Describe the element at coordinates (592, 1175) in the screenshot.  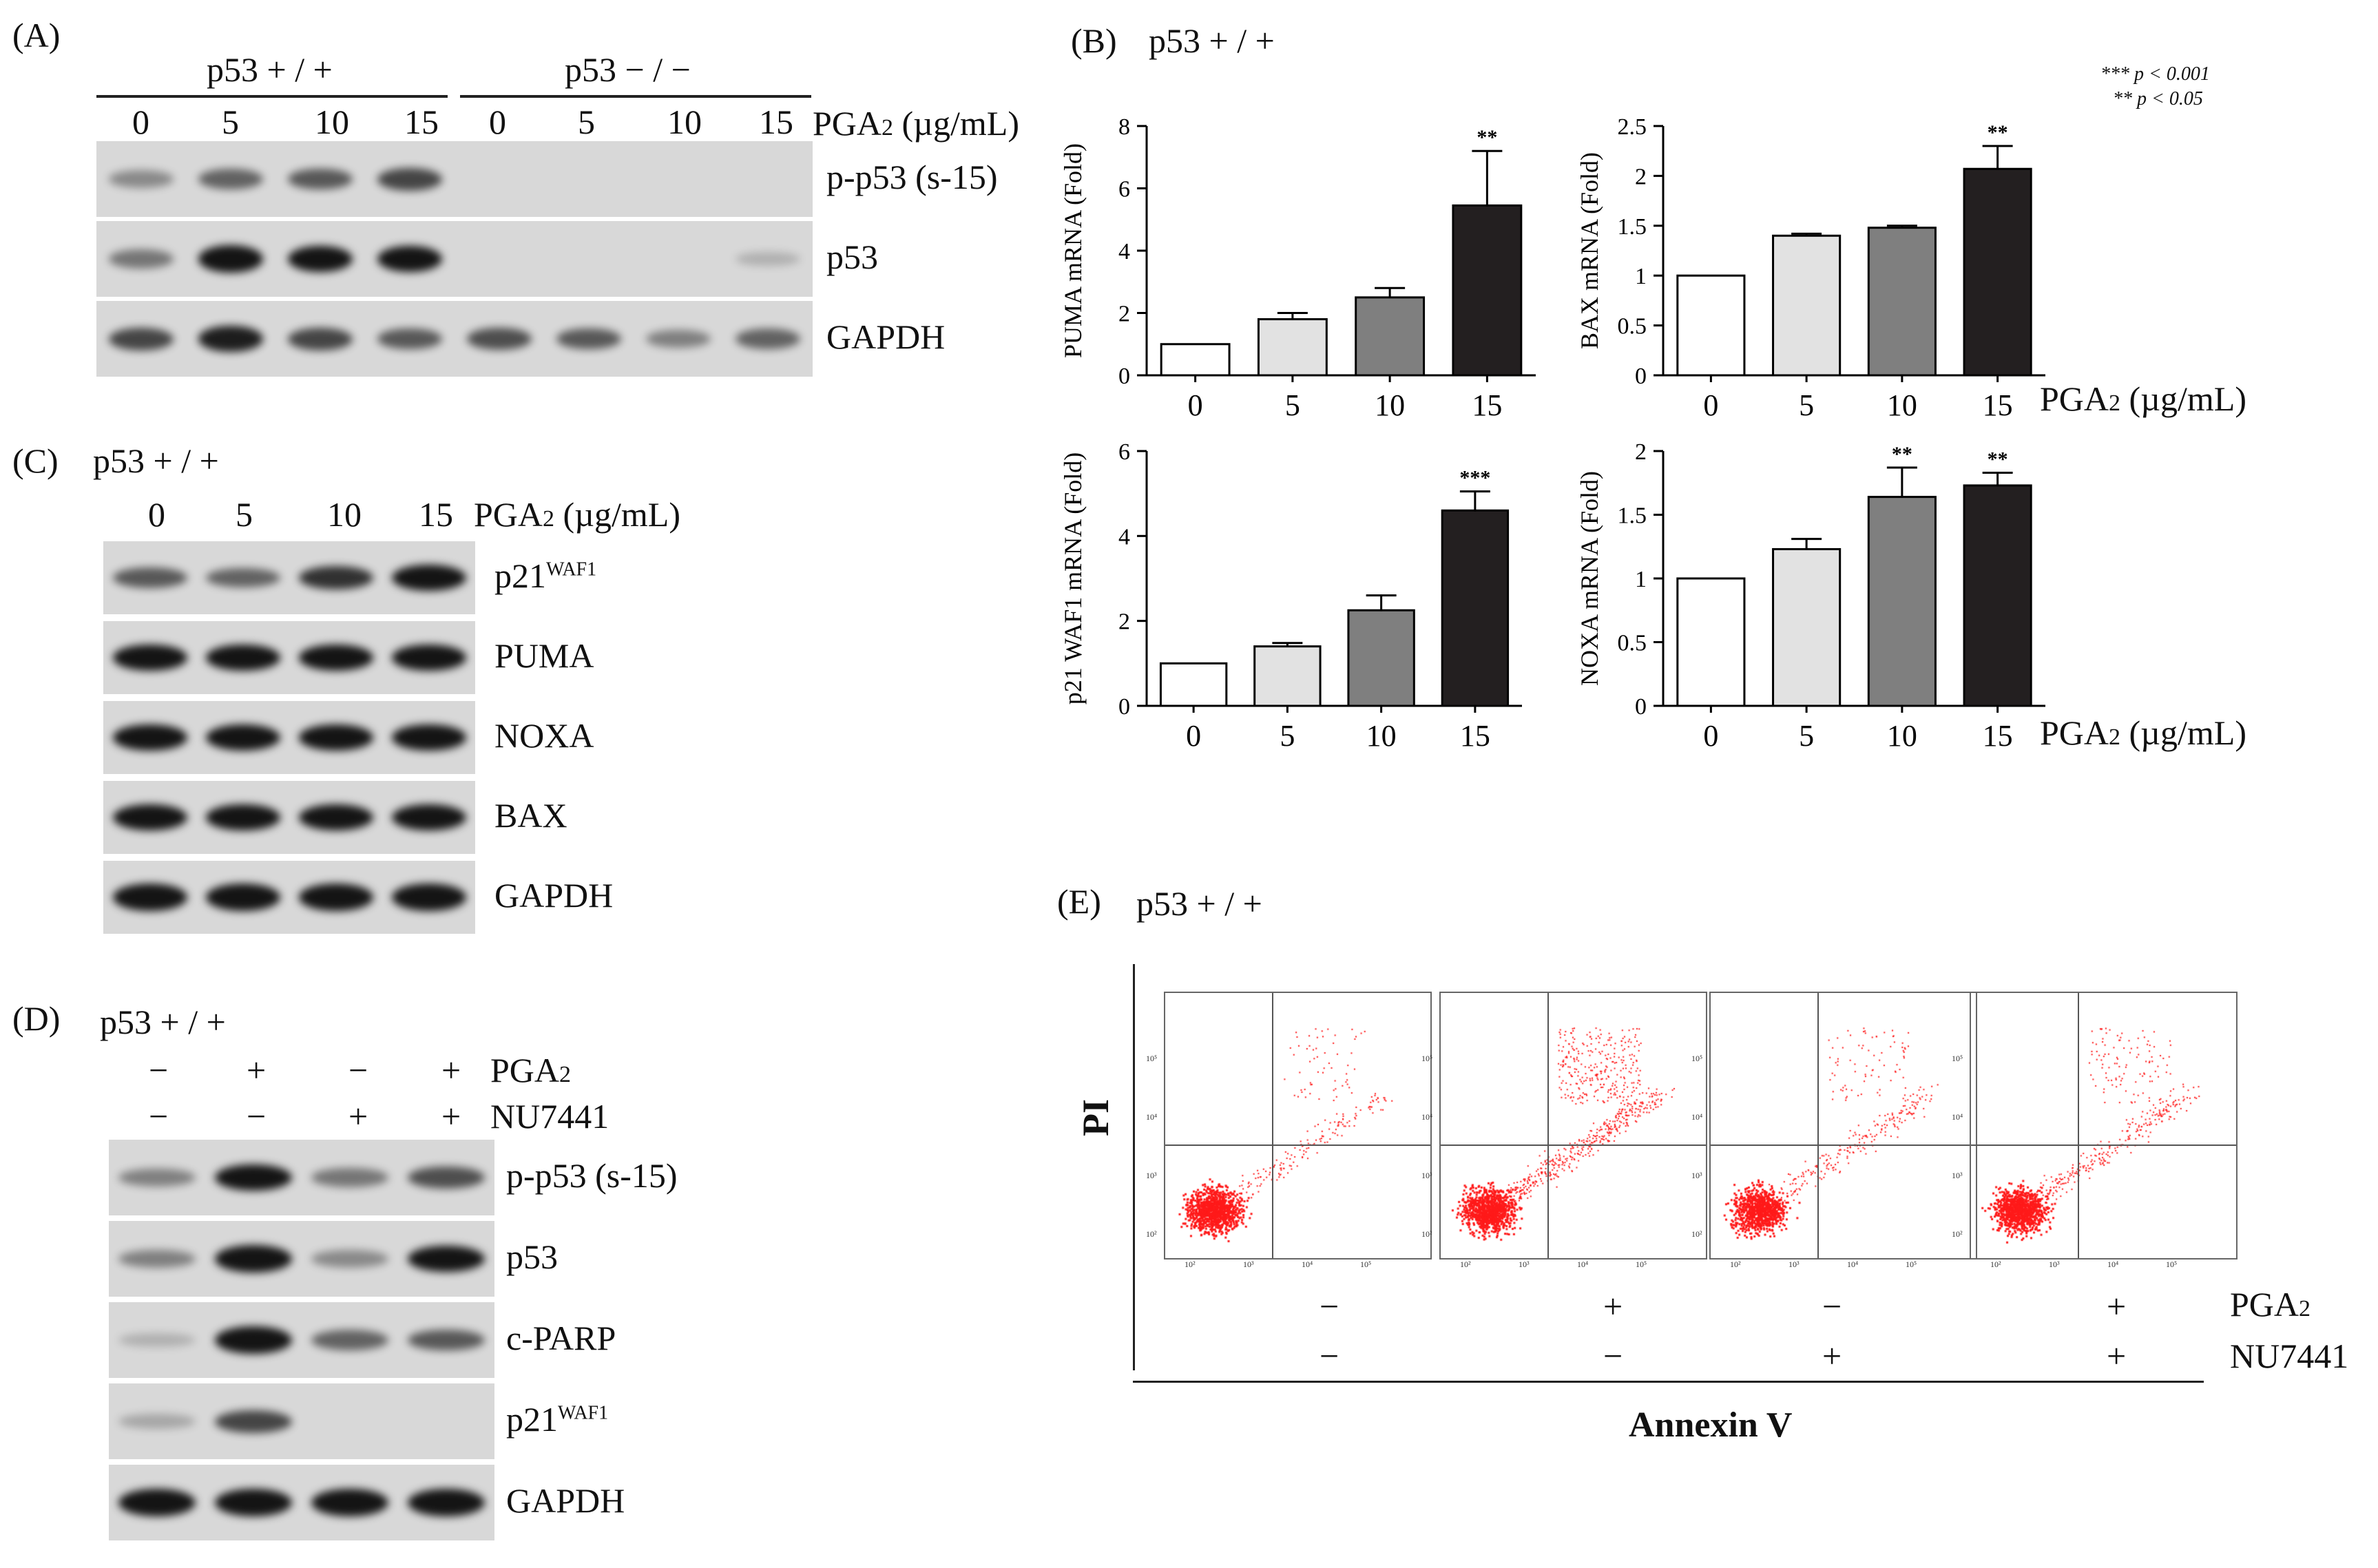
I see `blot-row-label: p-p53 (s-15)` at that location.